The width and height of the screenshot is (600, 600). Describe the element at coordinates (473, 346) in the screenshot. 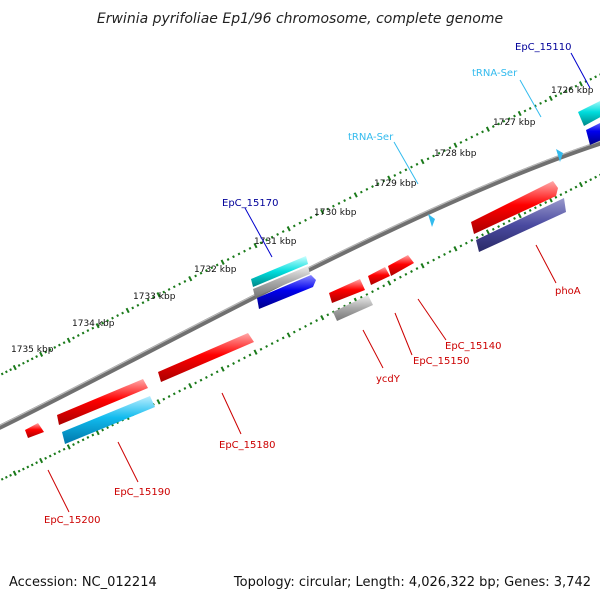

I see `feature-label-epc-15140: EpC_15140` at that location.